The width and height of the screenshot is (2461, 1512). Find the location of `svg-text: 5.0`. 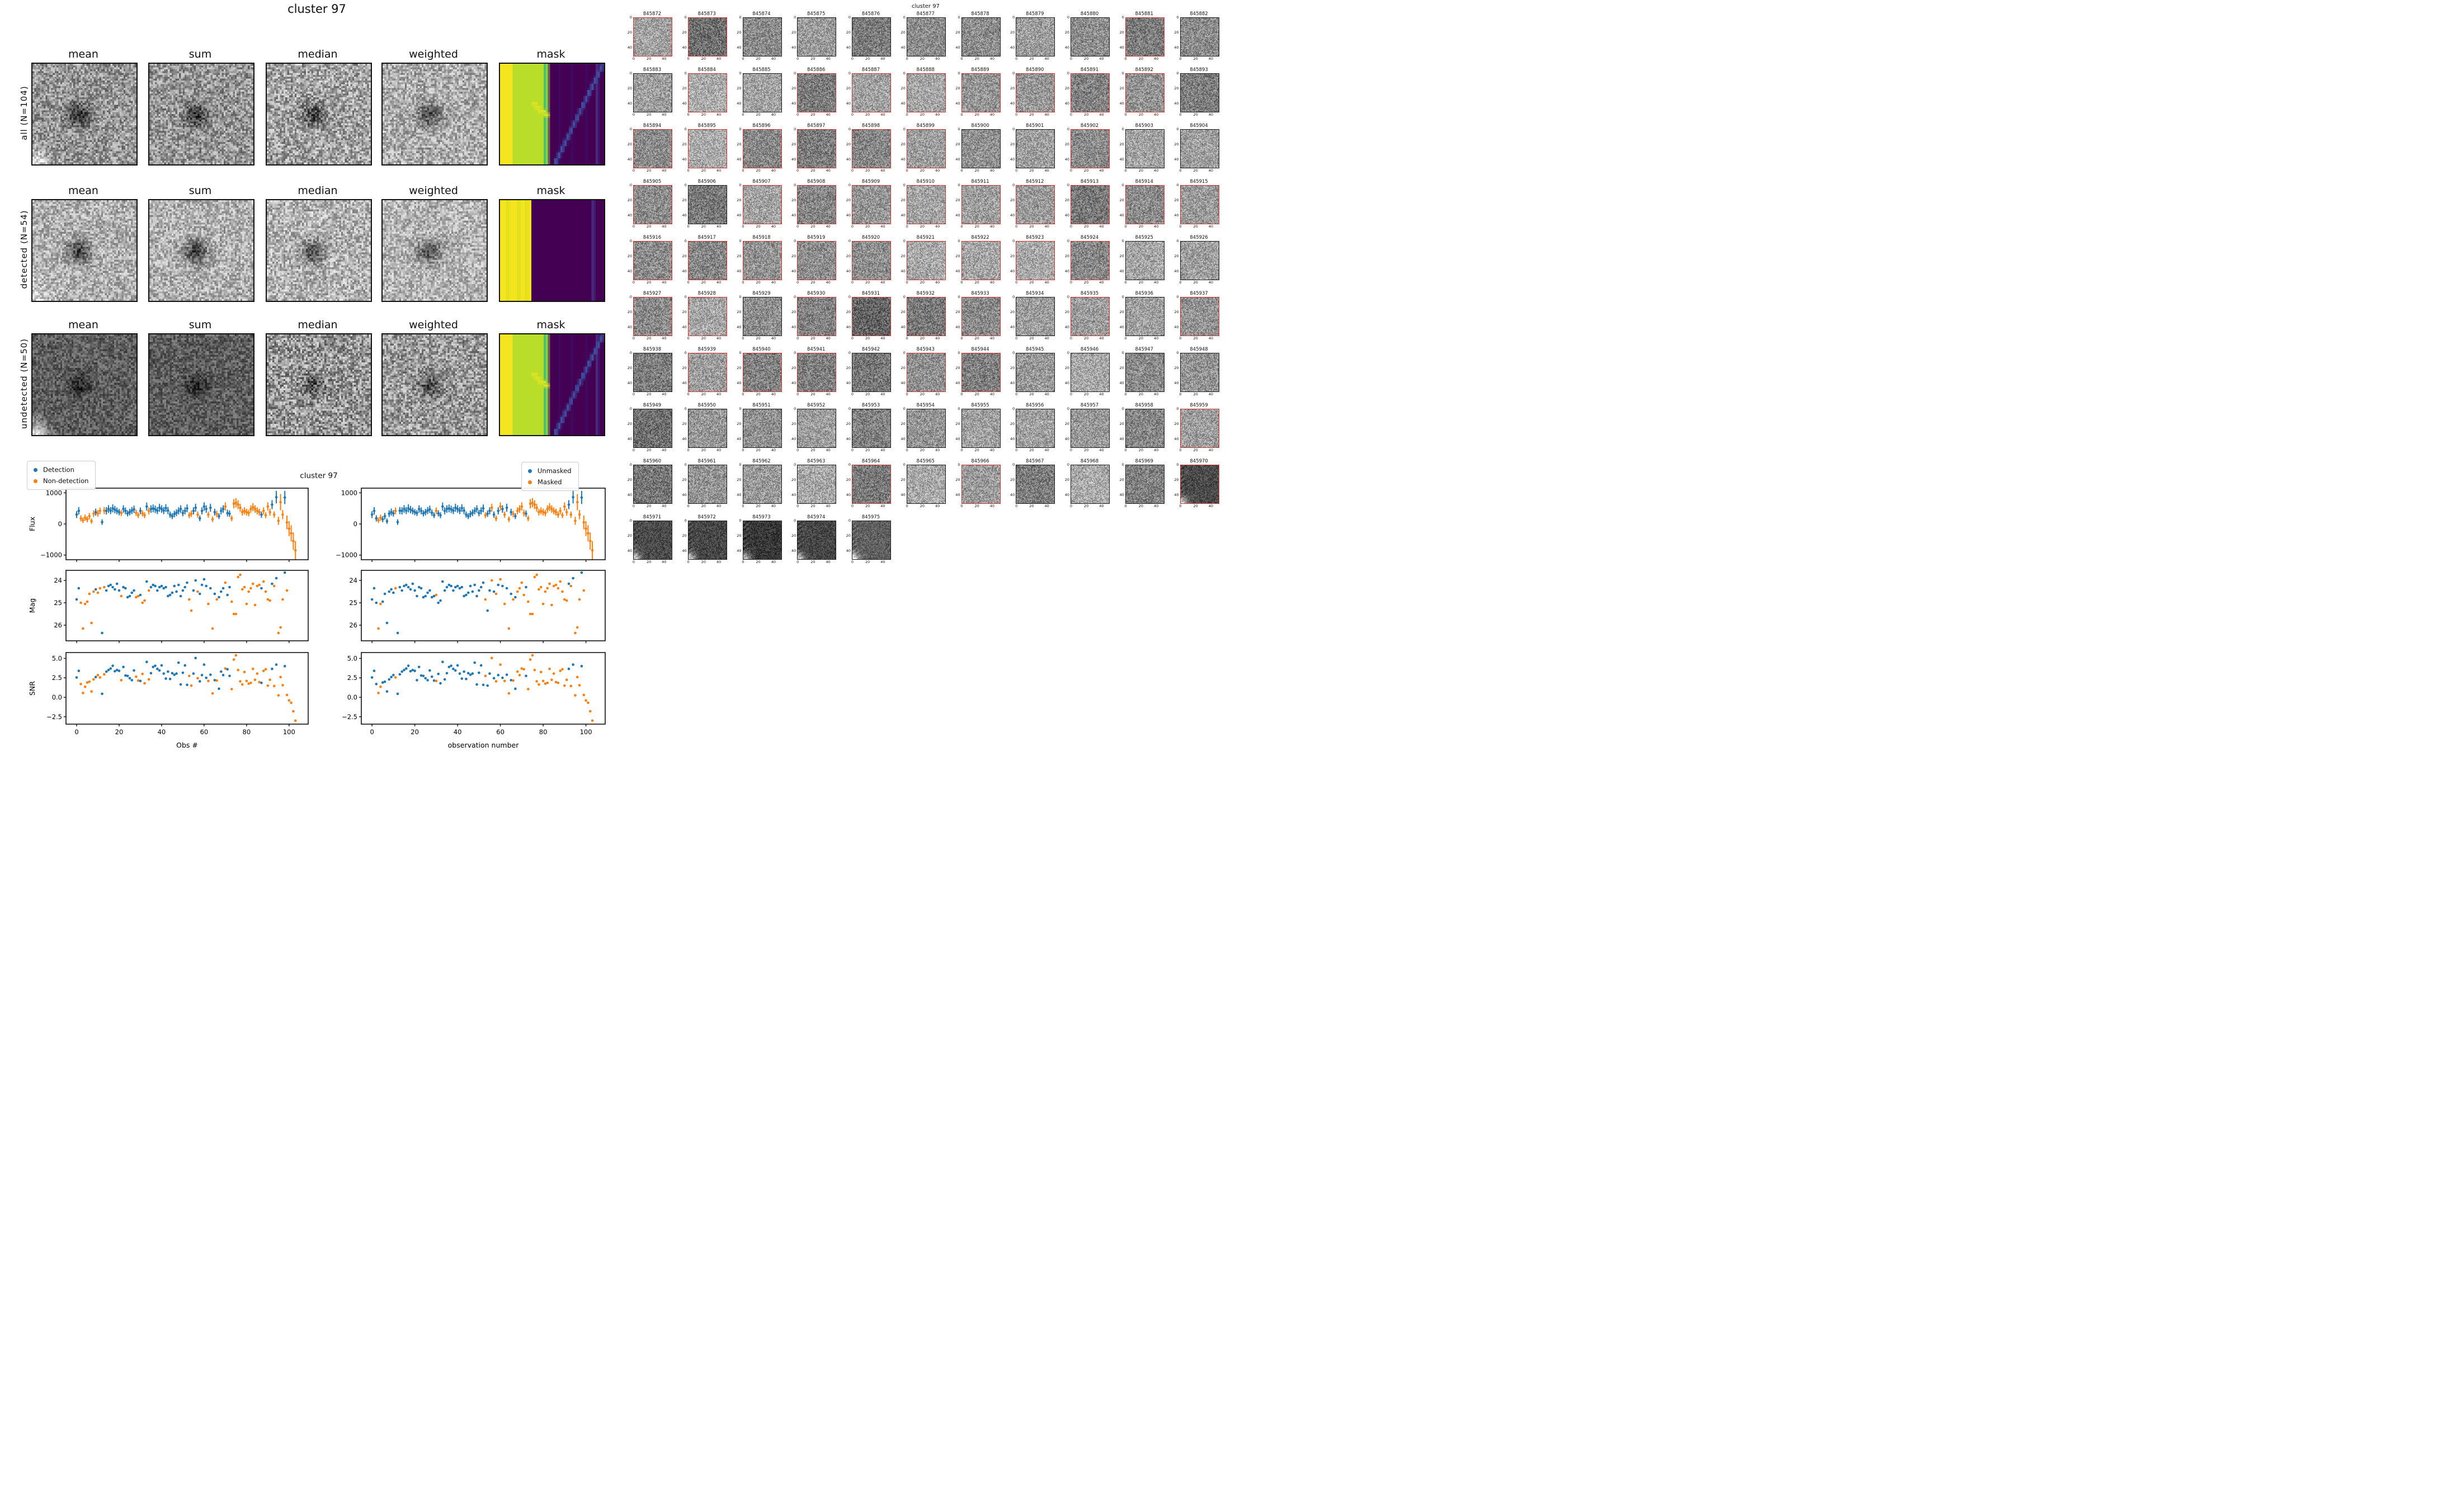

svg-text: 5.0 is located at coordinates (57, 658).